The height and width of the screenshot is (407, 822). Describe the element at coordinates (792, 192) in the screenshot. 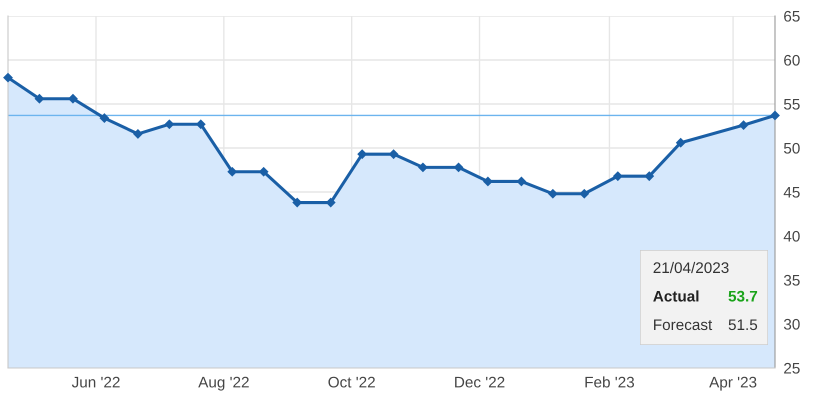

I see `y-tick-label: 45` at that location.